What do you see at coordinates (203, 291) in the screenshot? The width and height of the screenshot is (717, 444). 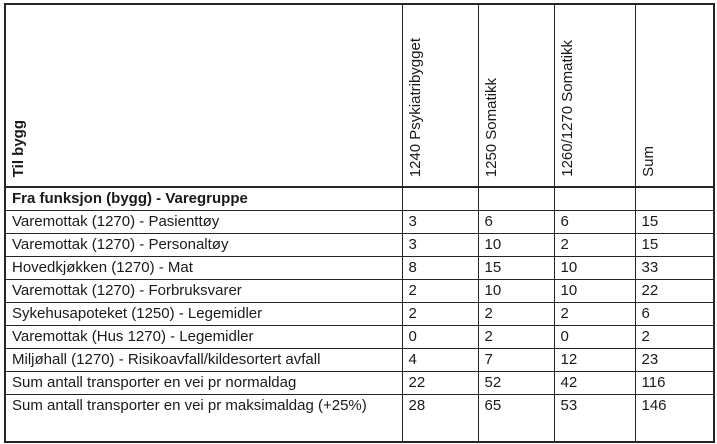 I see `row-label: Varemottak (1270) - Forbruksvarer` at bounding box center [203, 291].